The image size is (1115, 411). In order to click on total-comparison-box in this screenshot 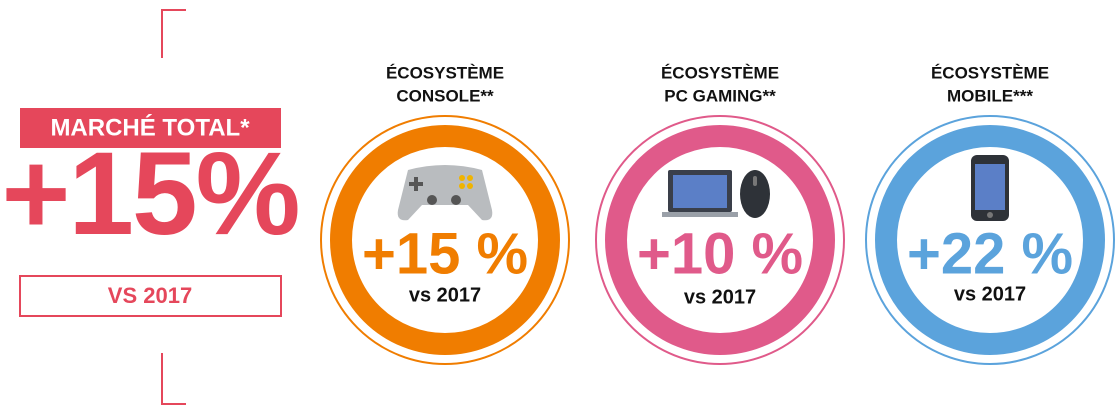, I will do `click(150, 296)`.